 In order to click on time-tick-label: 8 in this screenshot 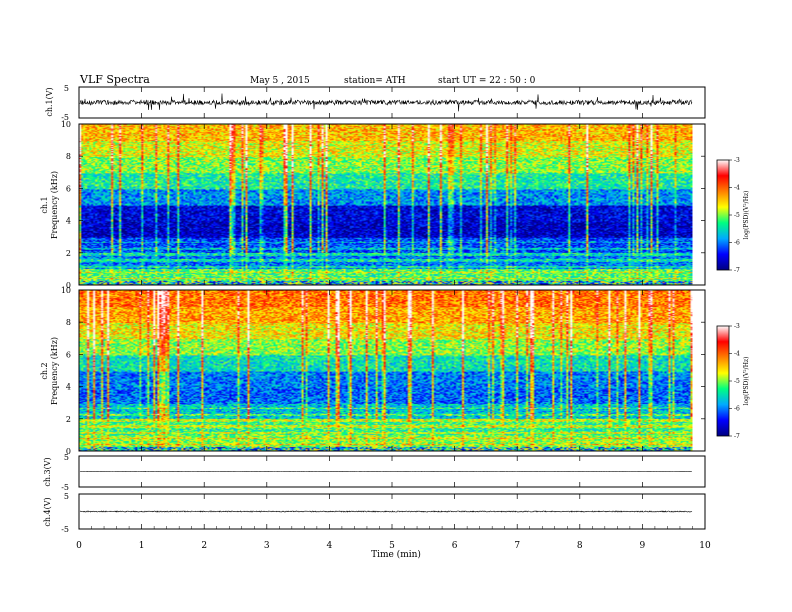, I will do `click(580, 546)`.